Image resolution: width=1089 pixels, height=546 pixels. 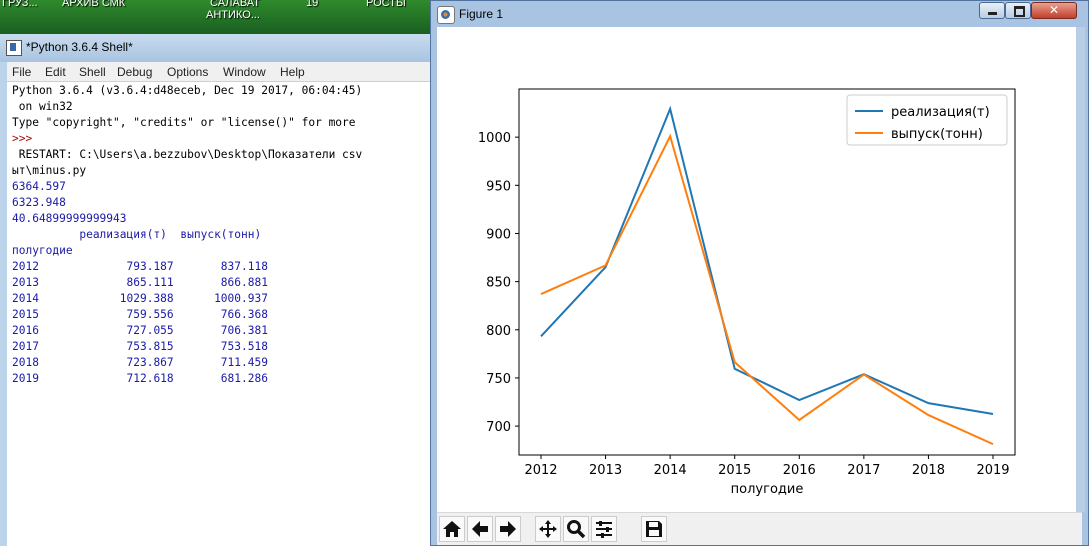 What do you see at coordinates (928, 470) in the screenshot?
I see `x-tick-label: 2018` at bounding box center [928, 470].